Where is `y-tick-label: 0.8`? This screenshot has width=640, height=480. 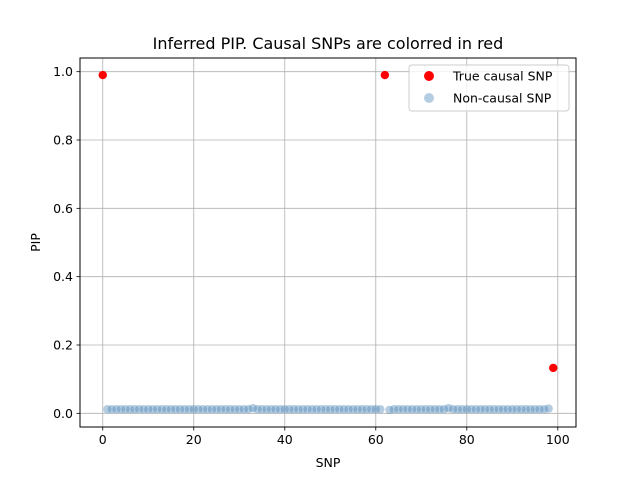 y-tick-label: 0.8 is located at coordinates (63, 140).